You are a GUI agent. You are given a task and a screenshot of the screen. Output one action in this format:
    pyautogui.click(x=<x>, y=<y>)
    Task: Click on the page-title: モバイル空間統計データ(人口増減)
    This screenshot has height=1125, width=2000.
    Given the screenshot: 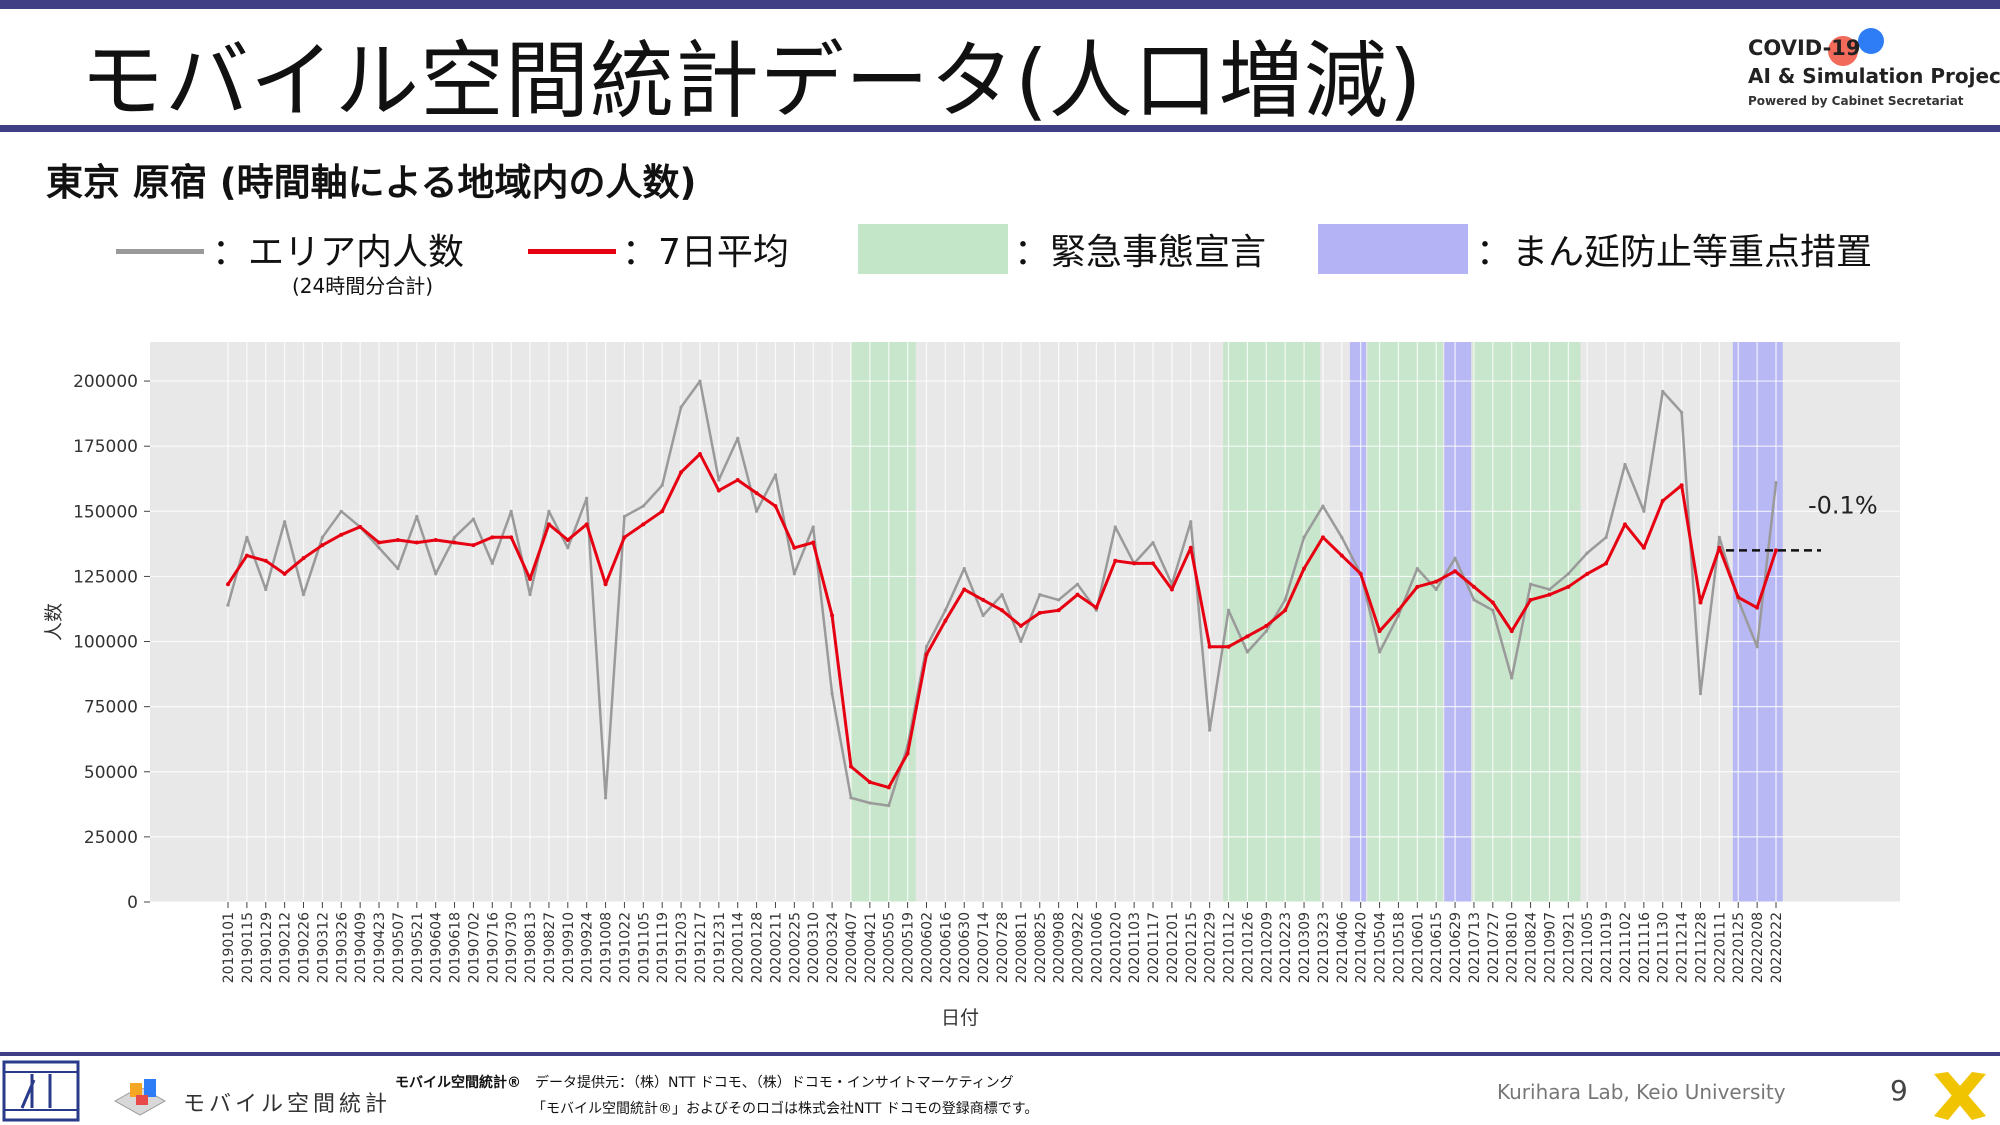 What is the action you would take?
    pyautogui.click(x=751, y=81)
    